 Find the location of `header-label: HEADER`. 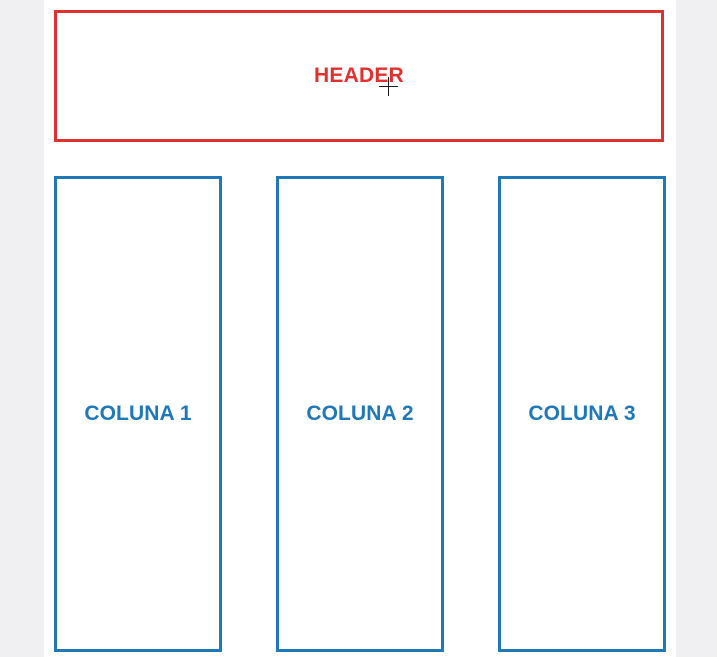

header-label: HEADER is located at coordinates (359, 75).